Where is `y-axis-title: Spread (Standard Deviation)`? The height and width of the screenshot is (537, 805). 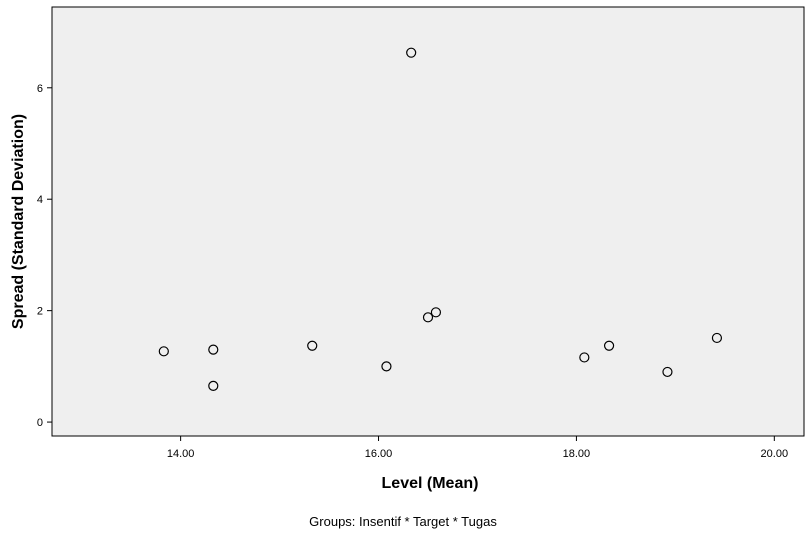 y-axis-title: Spread (Standard Deviation) is located at coordinates (18, 221).